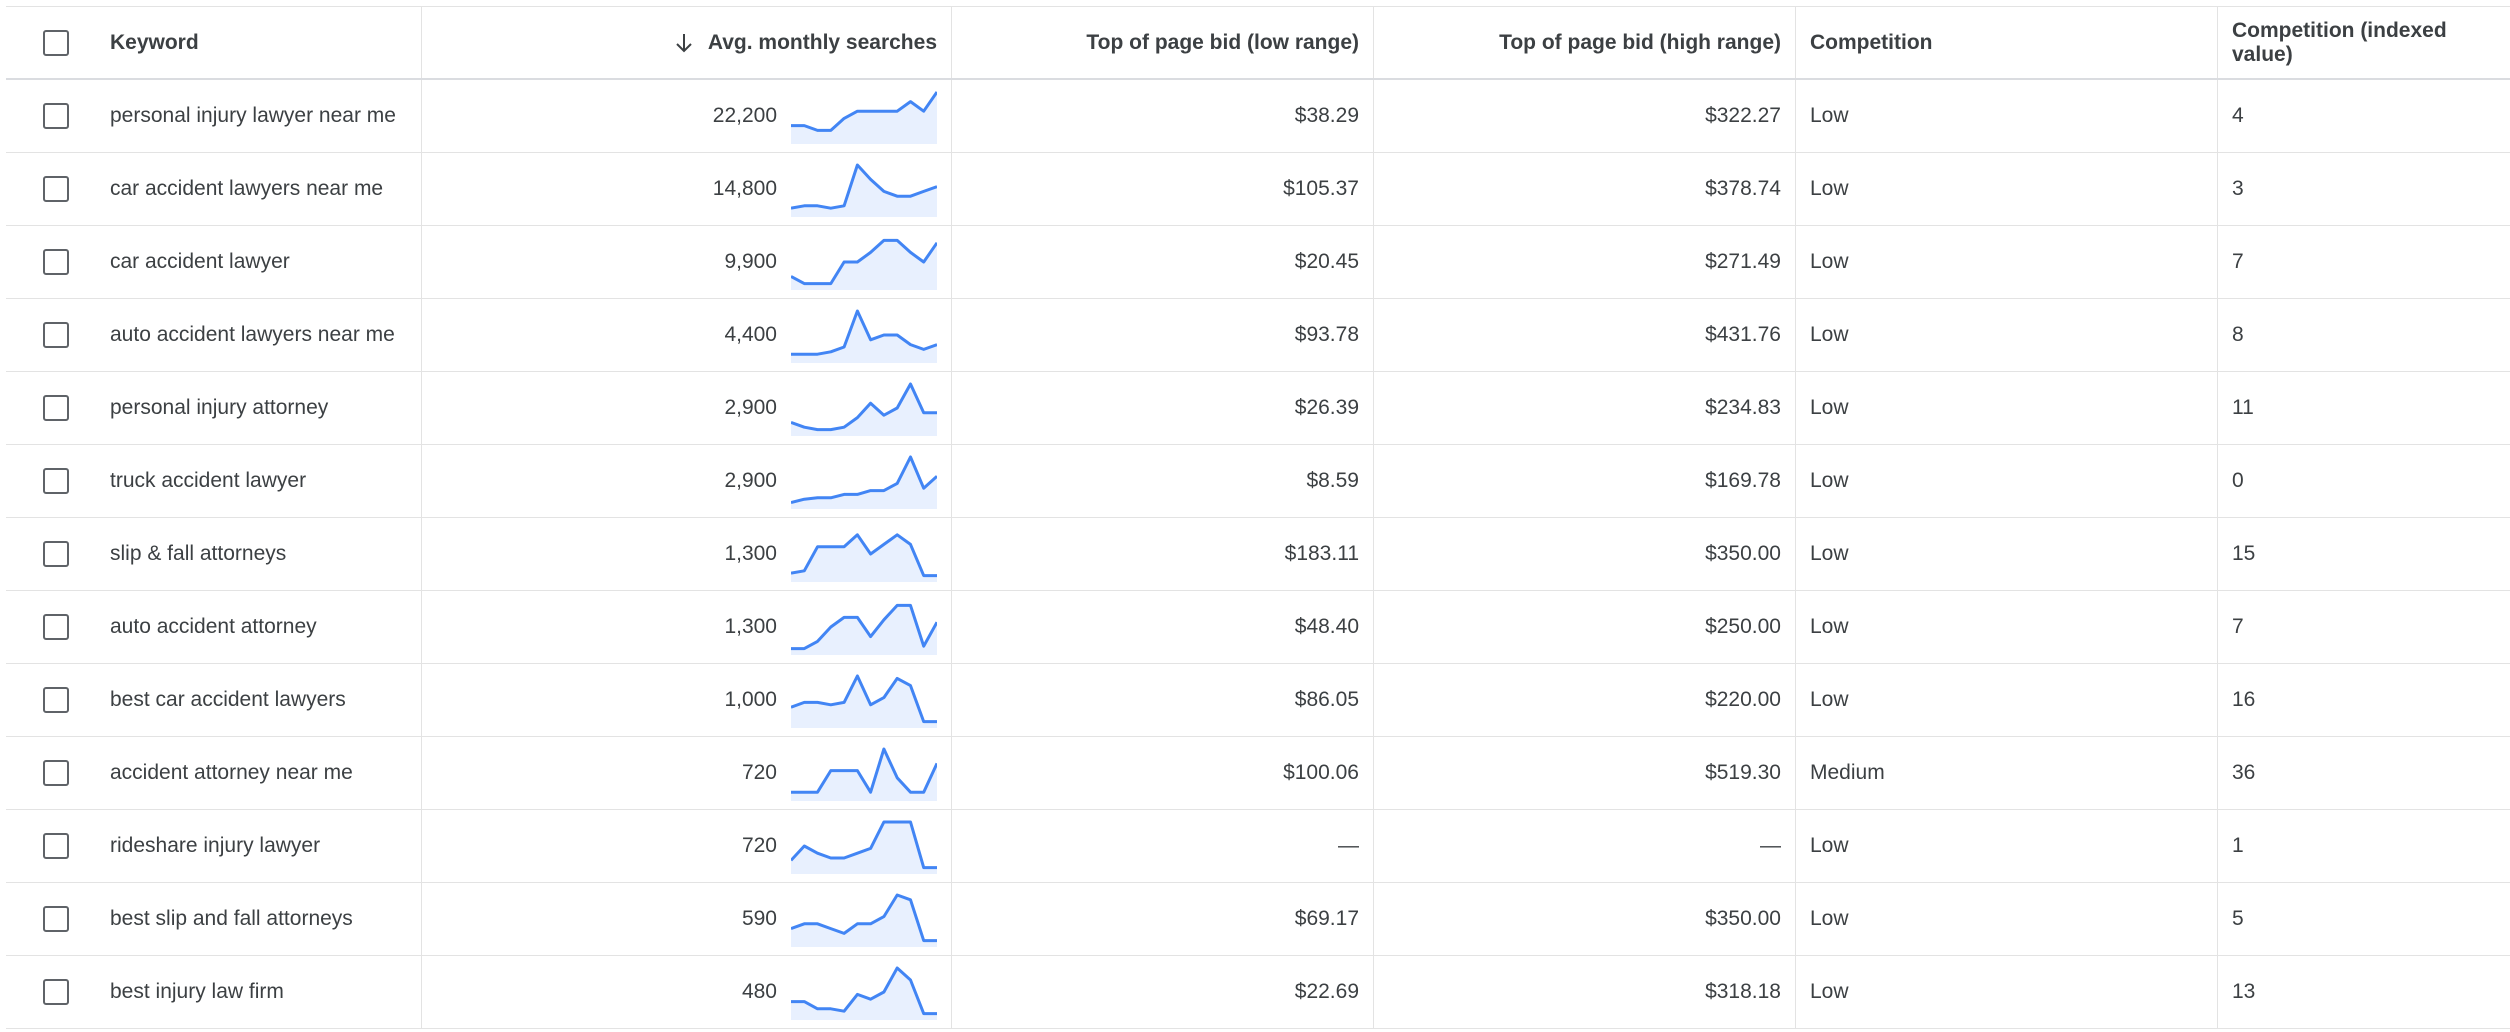 The height and width of the screenshot is (1032, 2510). I want to click on low-bid-cell: $38.29, so click(1163, 116).